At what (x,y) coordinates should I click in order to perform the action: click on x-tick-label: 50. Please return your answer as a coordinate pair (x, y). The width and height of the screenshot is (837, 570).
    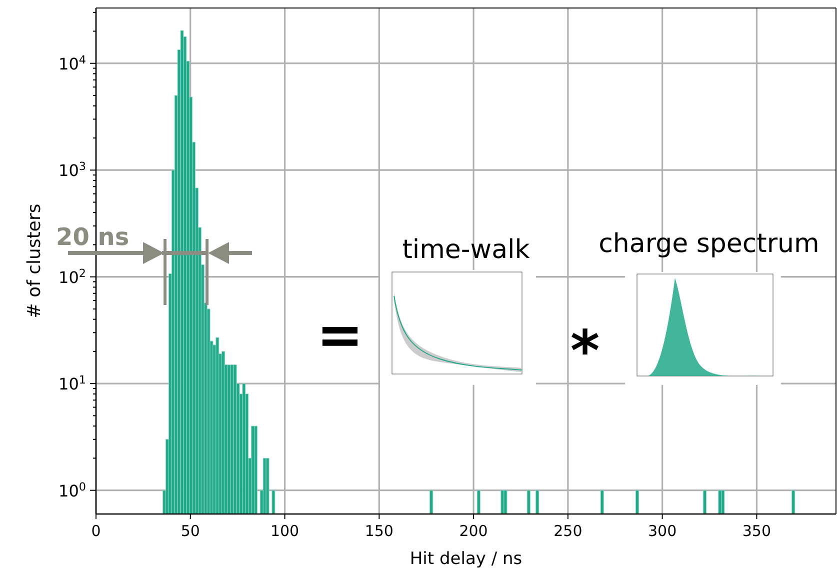
    Looking at the image, I should click on (190, 531).